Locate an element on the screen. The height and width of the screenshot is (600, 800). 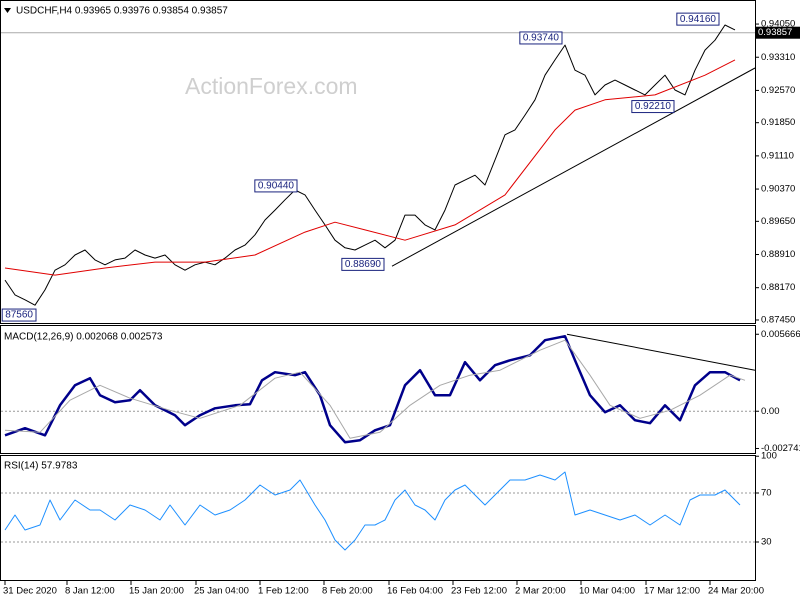
y-tick-label: 0.87450 is located at coordinates (778, 319).